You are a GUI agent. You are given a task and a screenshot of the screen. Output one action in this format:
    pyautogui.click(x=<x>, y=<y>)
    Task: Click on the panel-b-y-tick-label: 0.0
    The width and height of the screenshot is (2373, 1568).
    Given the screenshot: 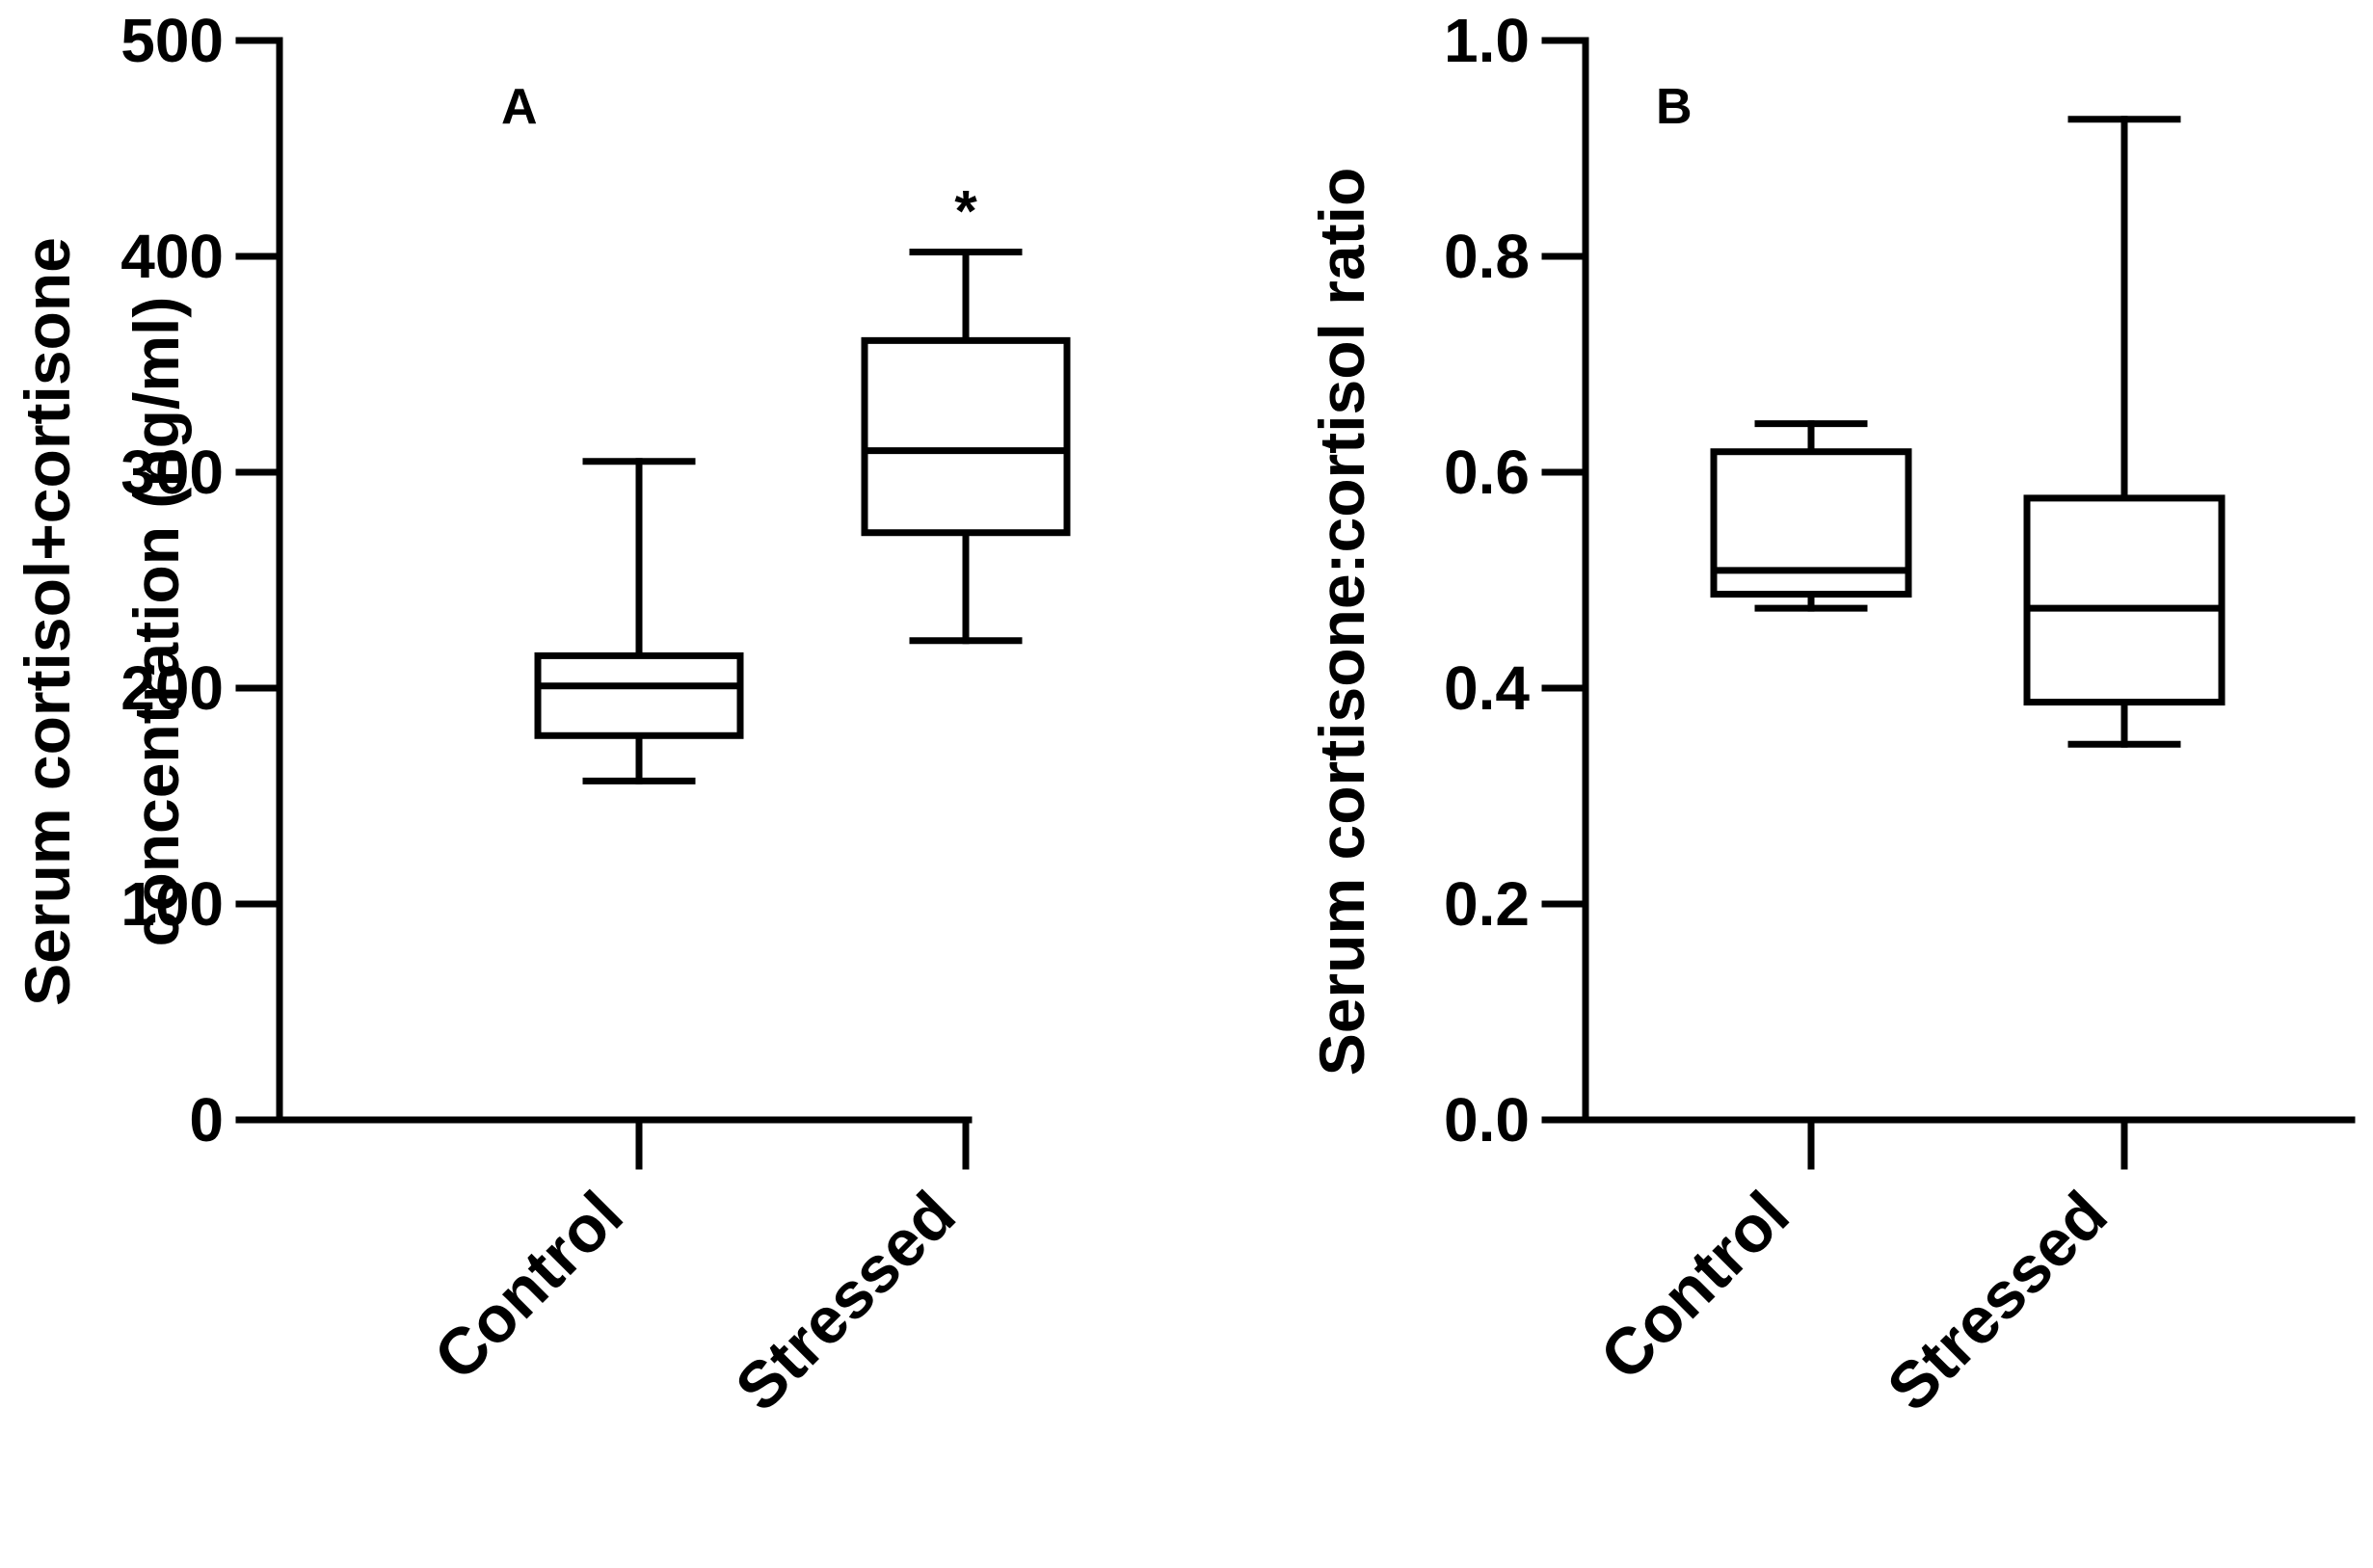 What is the action you would take?
    pyautogui.click(x=1487, y=1120)
    